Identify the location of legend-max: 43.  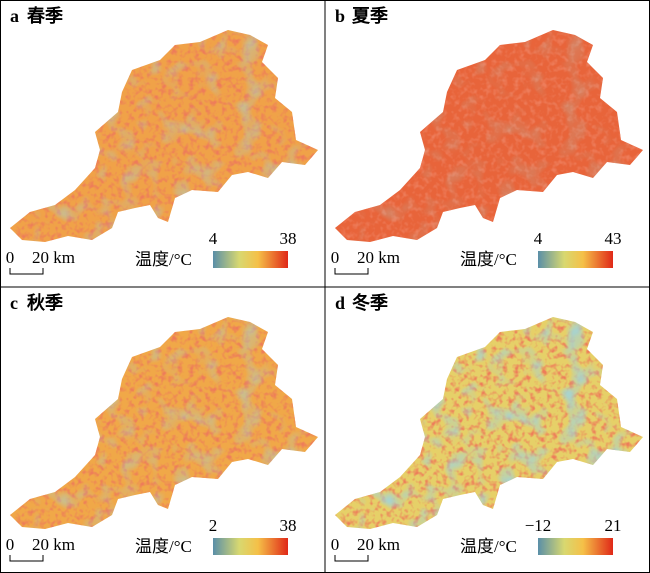
(613, 238).